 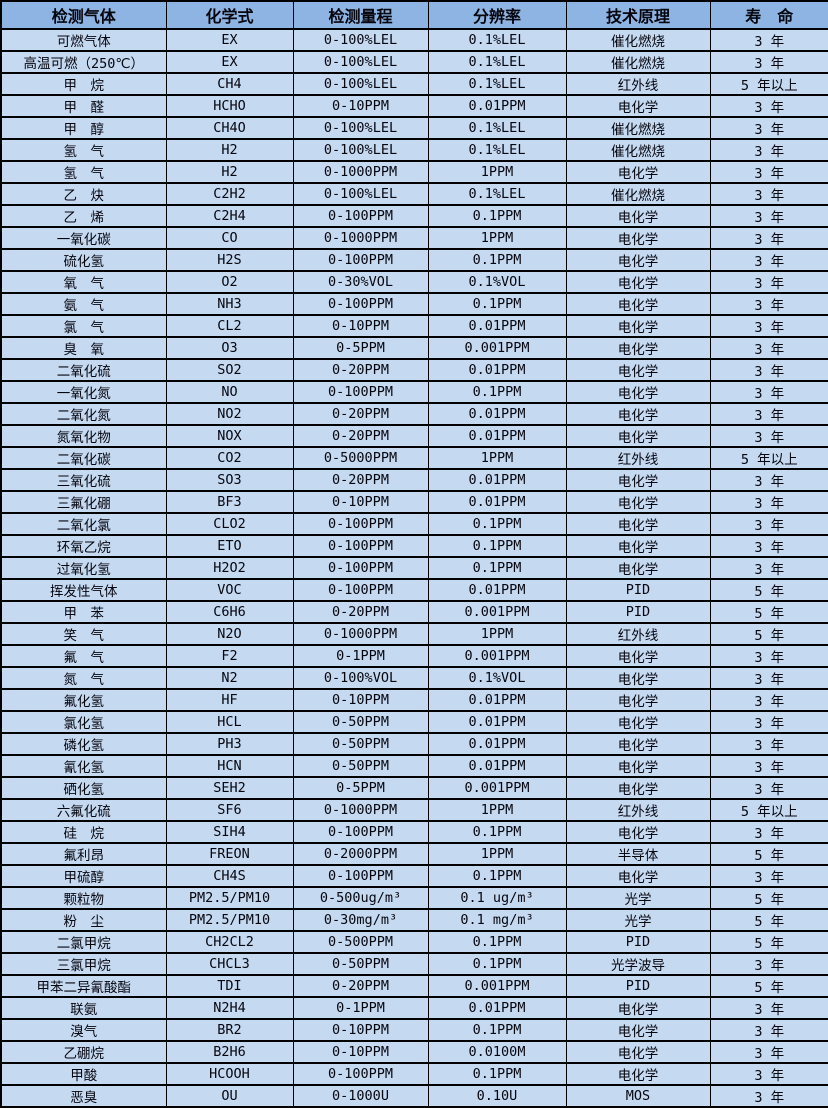 What do you see at coordinates (83, 414) in the screenshot?
I see `cell-gas: 二氧化氮` at bounding box center [83, 414].